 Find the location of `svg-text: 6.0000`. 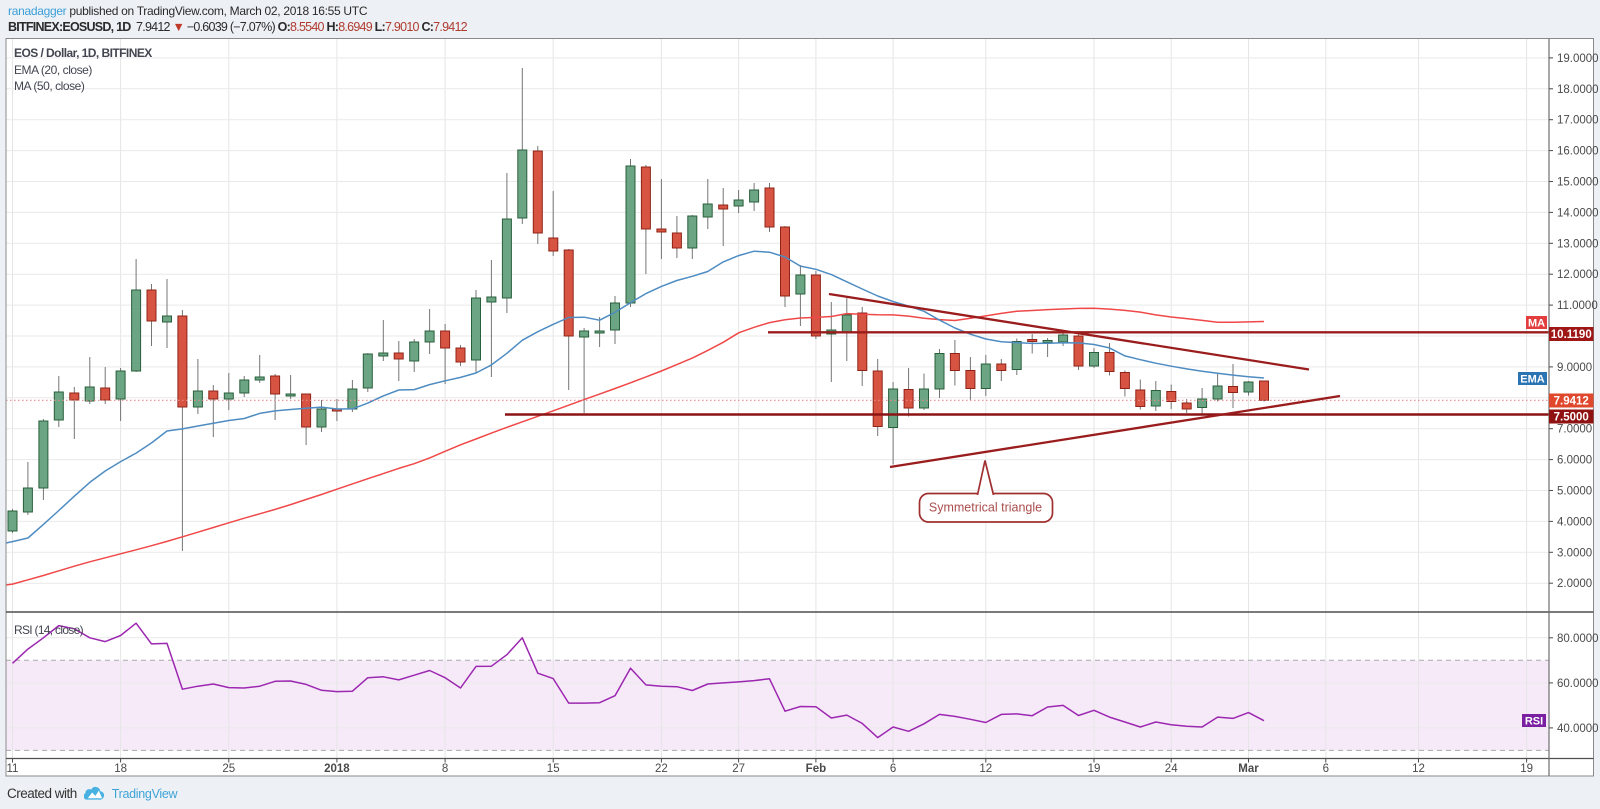

svg-text: 6.0000 is located at coordinates (1574, 461).